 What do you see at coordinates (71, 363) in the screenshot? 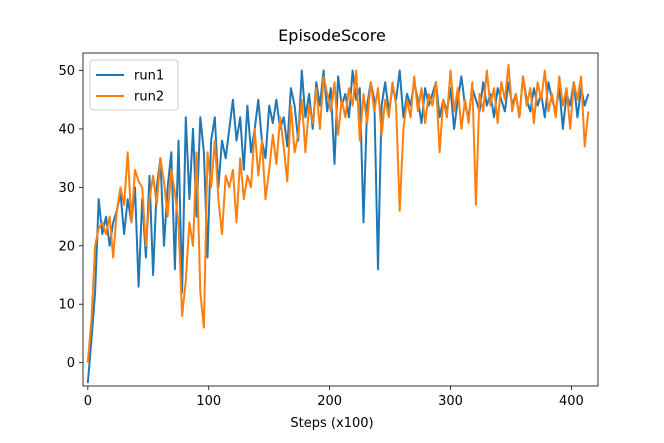
I see `y-tick-label: 0` at bounding box center [71, 363].